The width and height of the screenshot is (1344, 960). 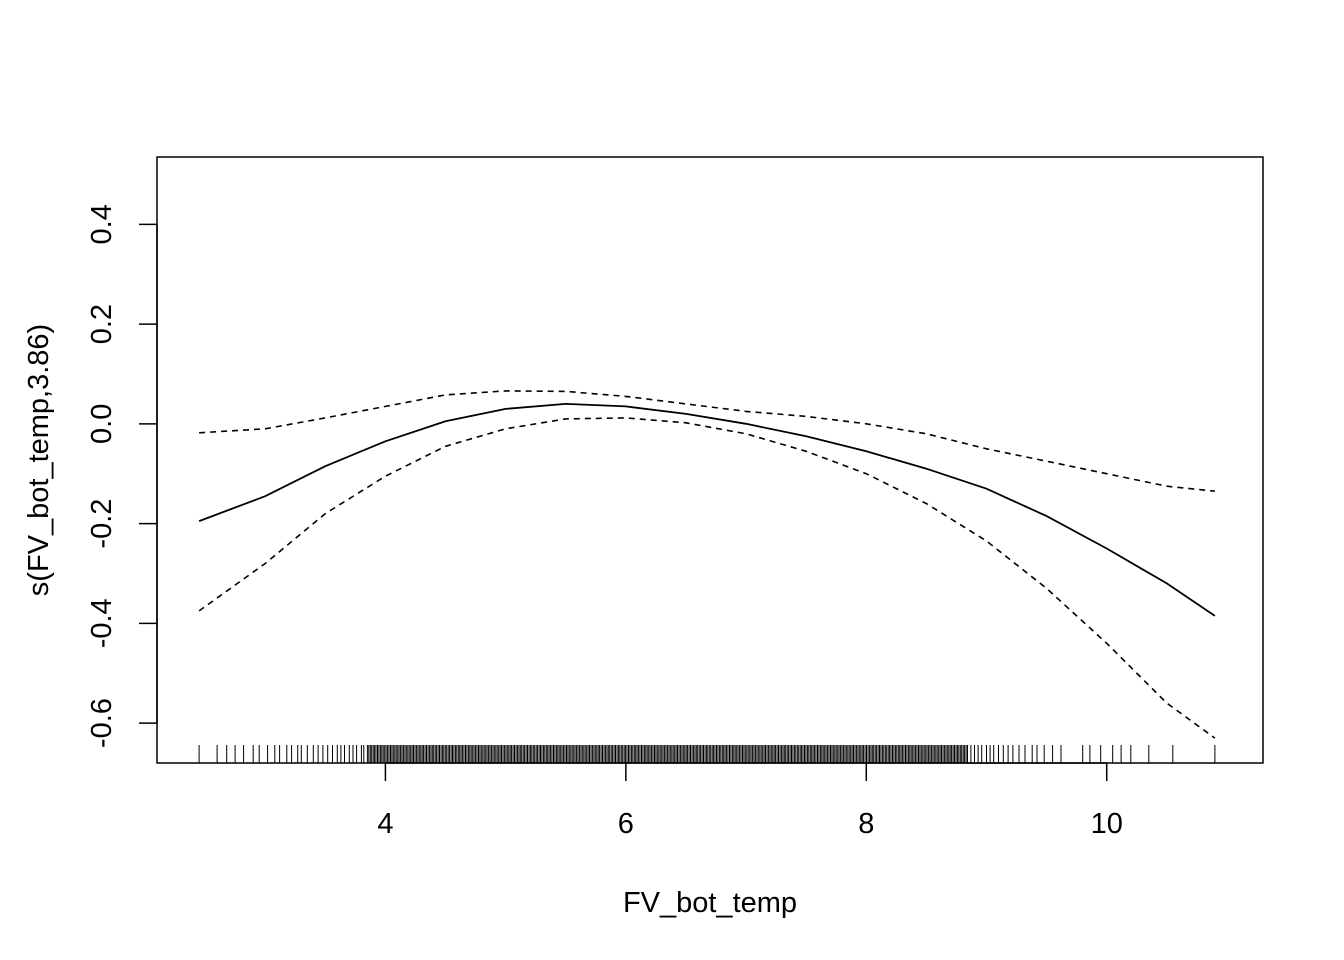 I want to click on y-tick-label: -0.6, so click(x=102, y=723).